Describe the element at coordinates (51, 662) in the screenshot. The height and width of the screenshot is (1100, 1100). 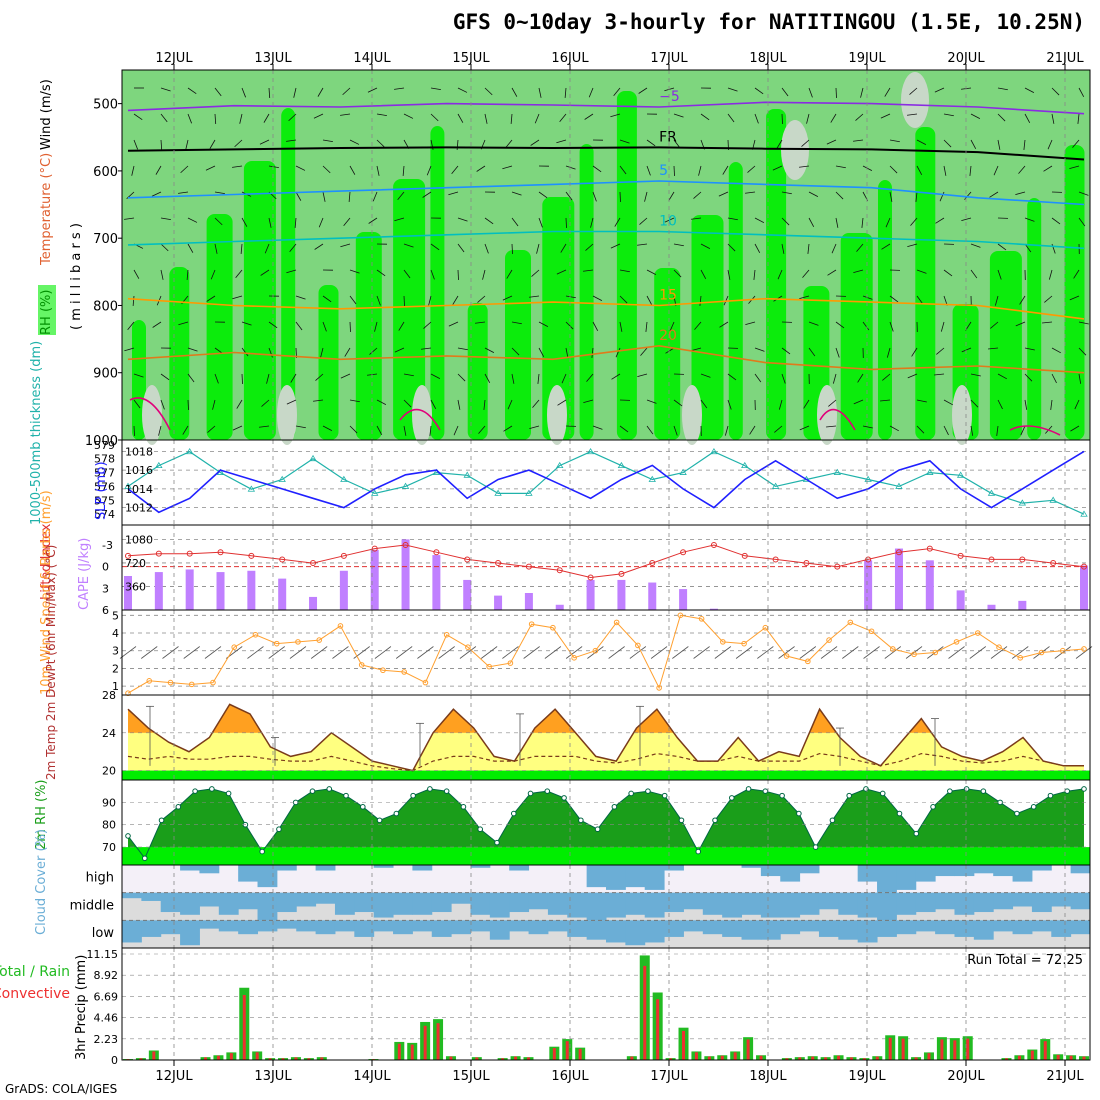
I see `temp-axis-label: 2m Temp 2m DewPt (6hr Min/Max) (°C)` at that location.